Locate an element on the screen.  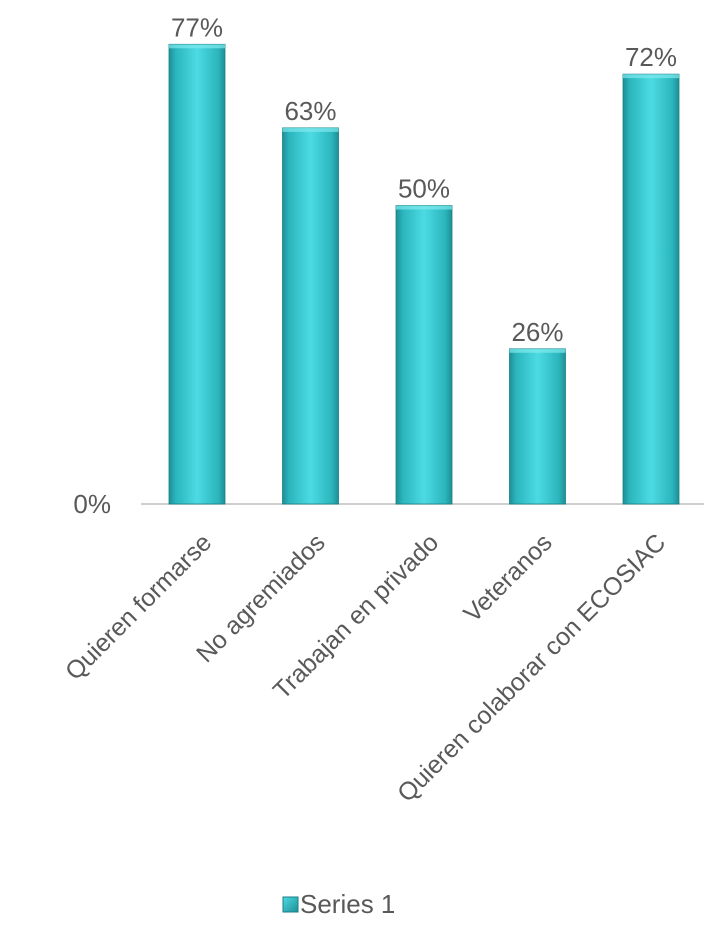
data-label: 50% is located at coordinates (424, 189).